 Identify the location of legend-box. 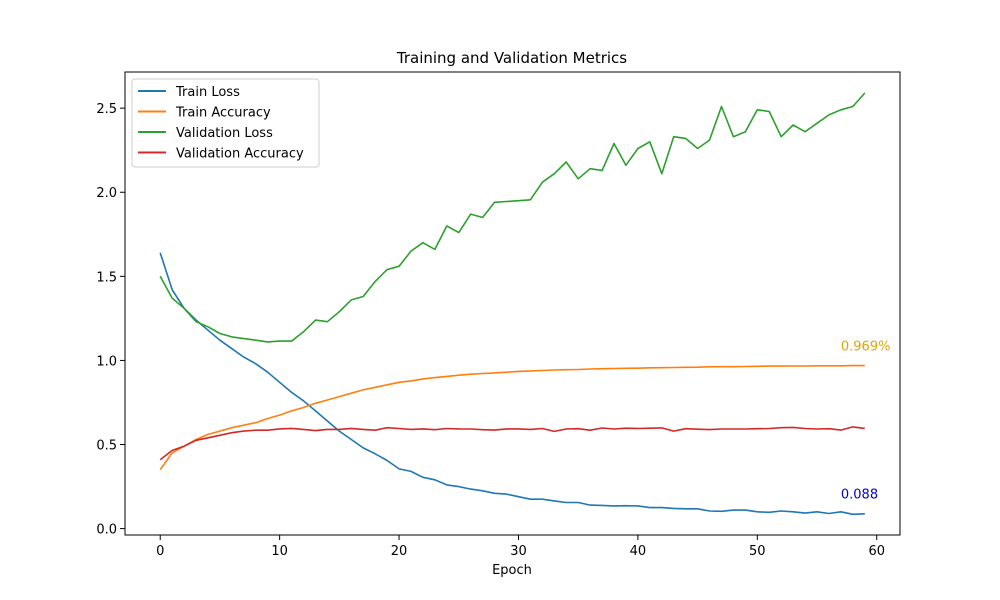
(225, 123).